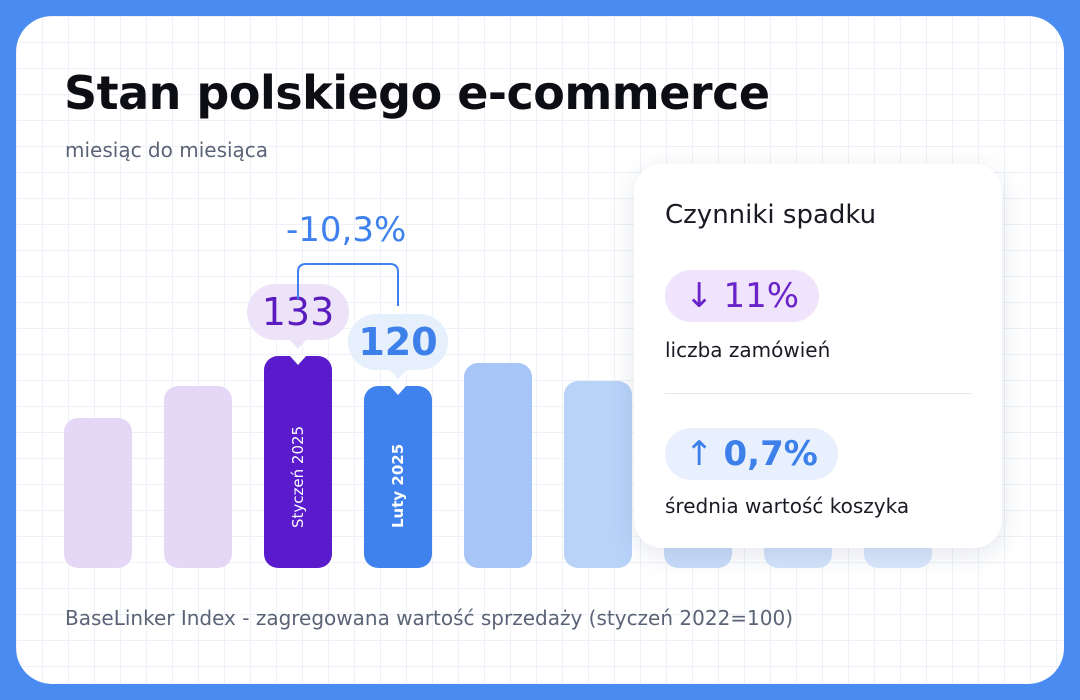  I want to click on bar-value-label: 120, so click(398, 341).